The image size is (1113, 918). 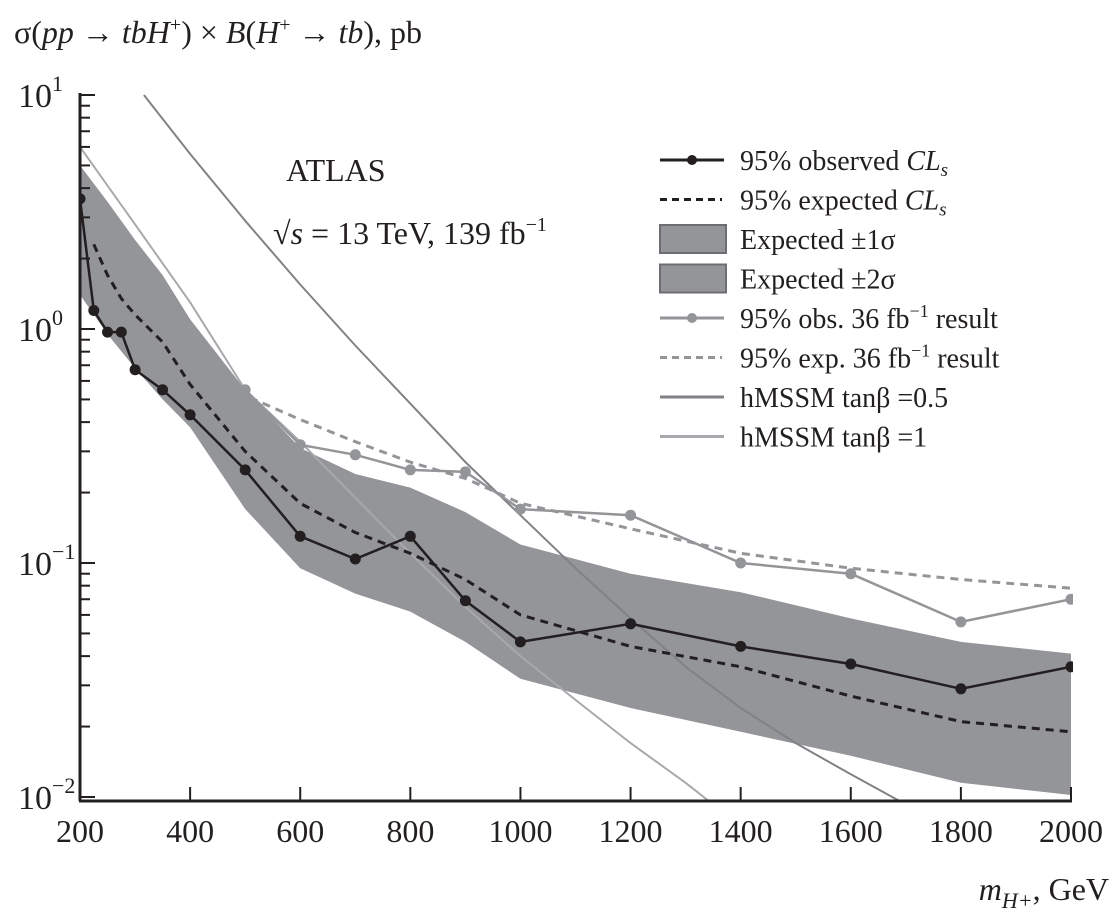 What do you see at coordinates (46, 561) in the screenshot?
I see `y-tick-label: 10⁻¹` at bounding box center [46, 561].